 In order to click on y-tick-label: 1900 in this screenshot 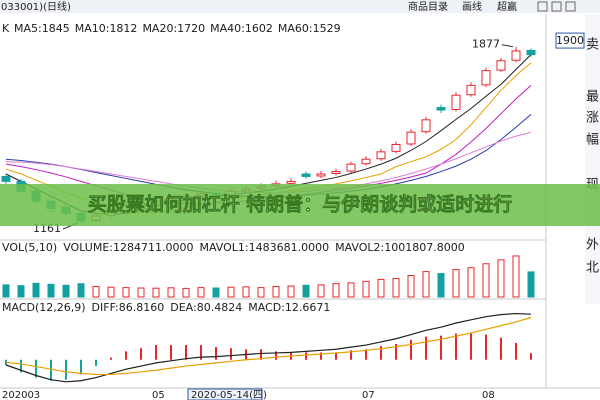, I will do `click(570, 40)`.